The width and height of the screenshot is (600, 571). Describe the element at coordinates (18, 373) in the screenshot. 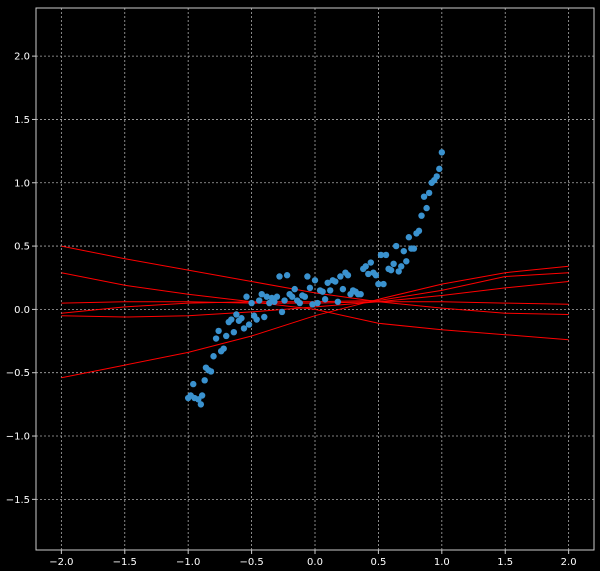

I see `y-tick-label: −0.5` at that location.